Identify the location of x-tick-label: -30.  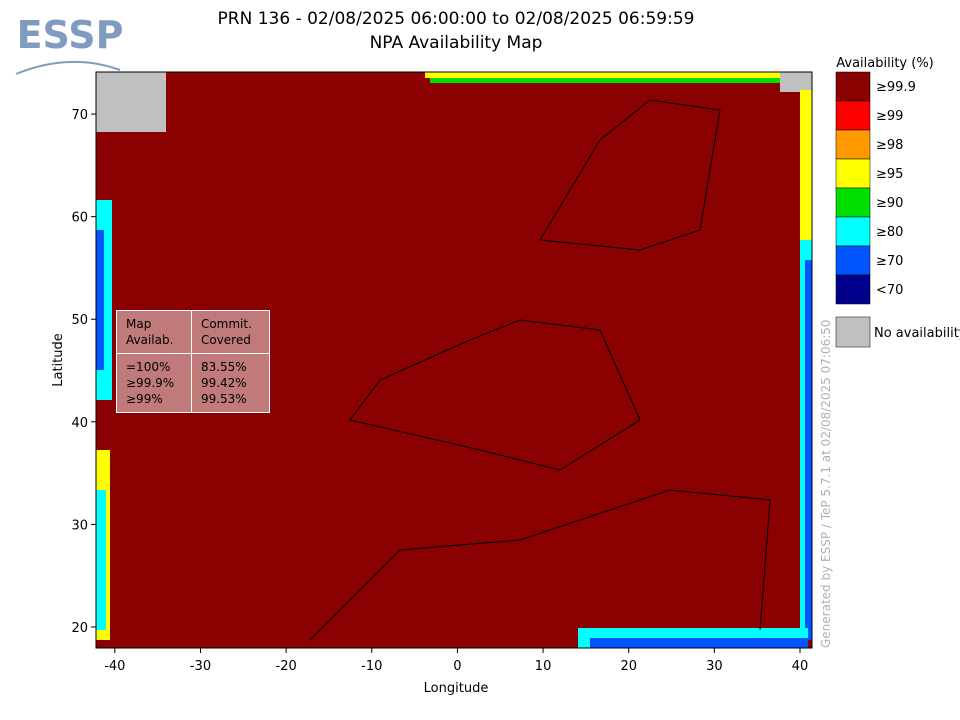
(200, 666).